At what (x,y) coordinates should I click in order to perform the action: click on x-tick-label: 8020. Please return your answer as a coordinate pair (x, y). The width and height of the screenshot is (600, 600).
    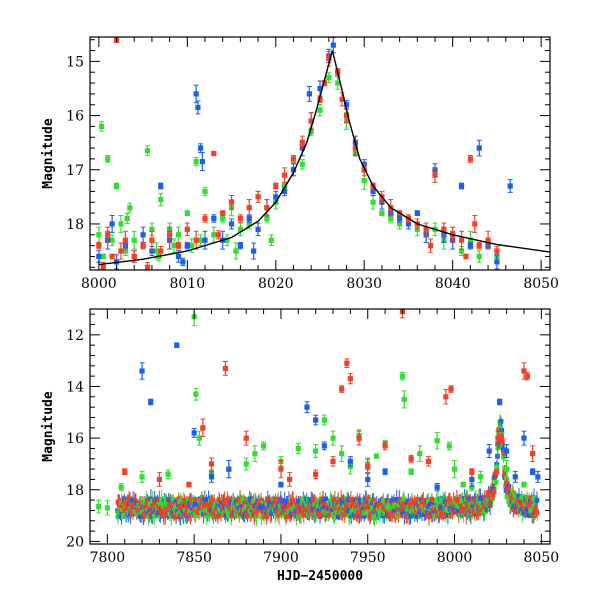
    Looking at the image, I should click on (276, 284).